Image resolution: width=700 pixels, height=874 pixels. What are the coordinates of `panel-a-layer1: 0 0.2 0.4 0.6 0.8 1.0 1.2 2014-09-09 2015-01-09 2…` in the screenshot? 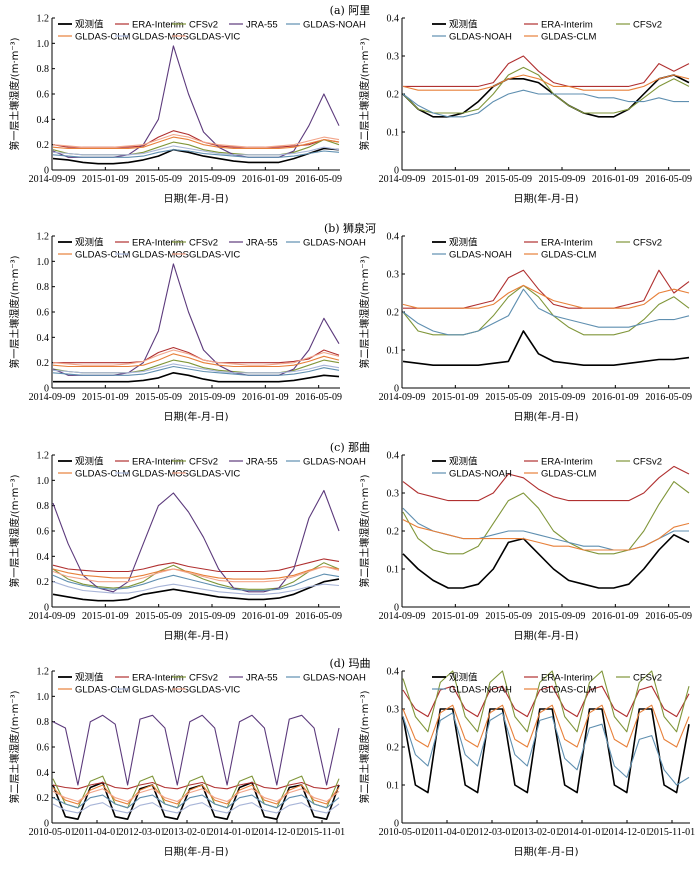 It's located at (183, 116).